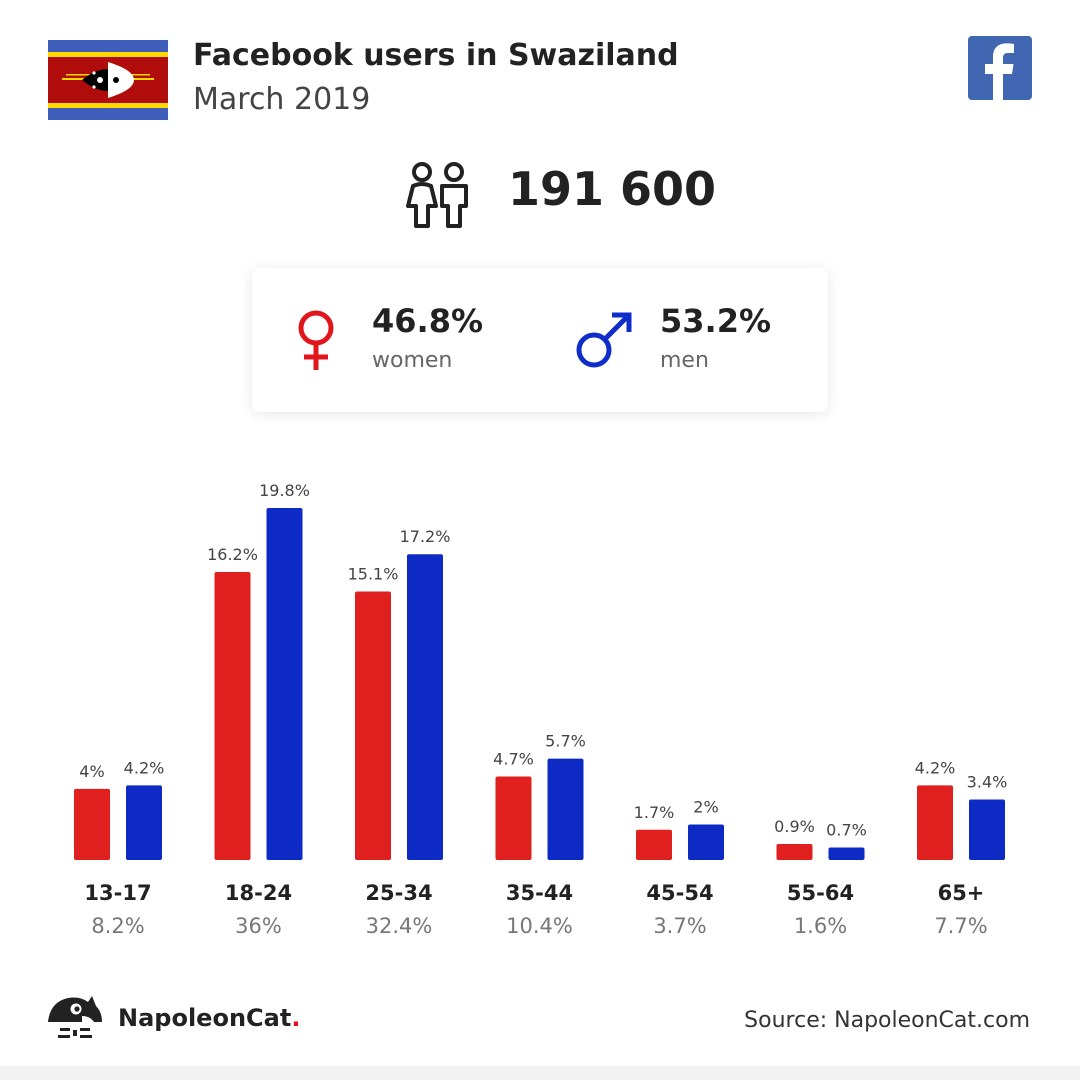 The height and width of the screenshot is (1080, 1080). Describe the element at coordinates (540, 340) in the screenshot. I see `gender-card: 46.8% women 53.2% men` at that location.